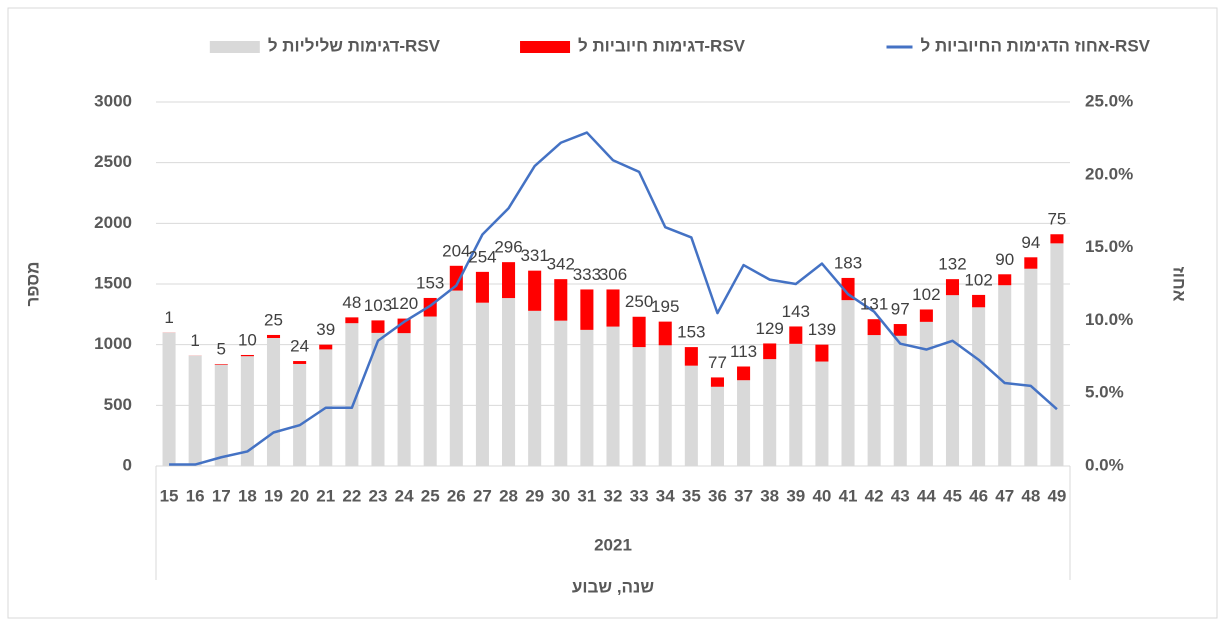  What do you see at coordinates (613, 495) in the screenshot?
I see `x-tick-label: 32` at bounding box center [613, 495].